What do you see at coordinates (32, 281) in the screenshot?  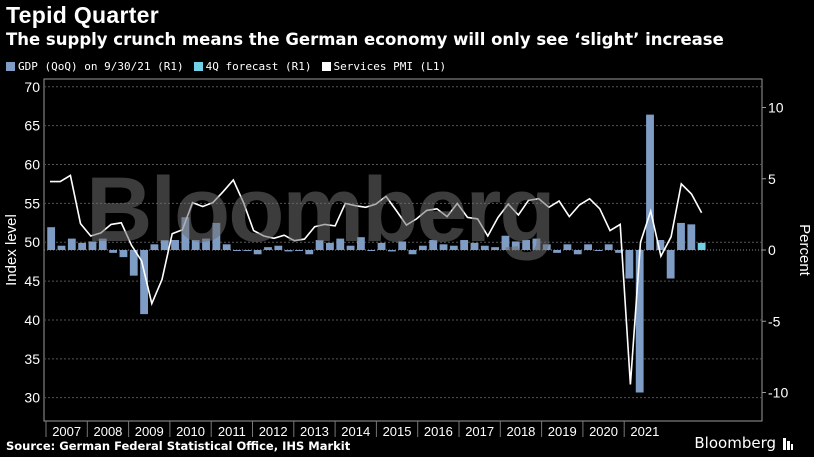 I see `y-left-tick-label: 45` at bounding box center [32, 281].